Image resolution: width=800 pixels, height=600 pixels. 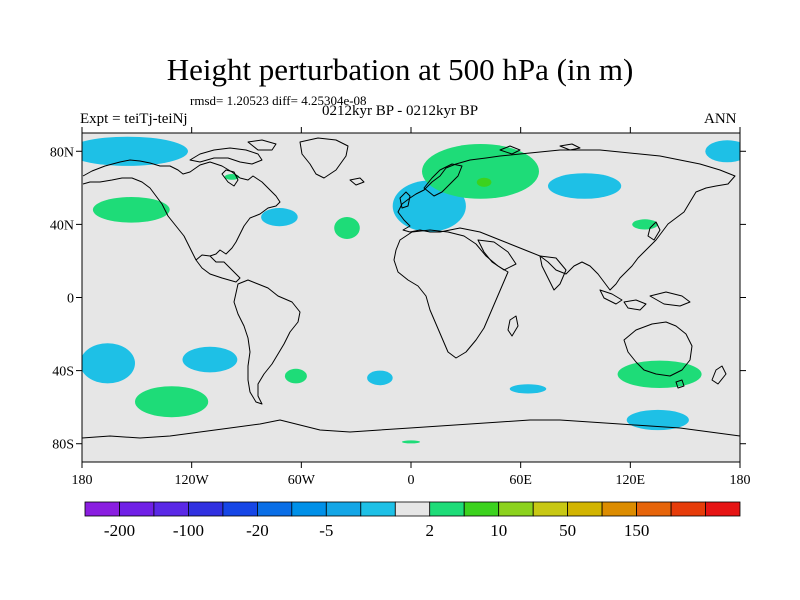 What do you see at coordinates (720, 119) in the screenshot?
I see `season-label: ANN` at bounding box center [720, 119].